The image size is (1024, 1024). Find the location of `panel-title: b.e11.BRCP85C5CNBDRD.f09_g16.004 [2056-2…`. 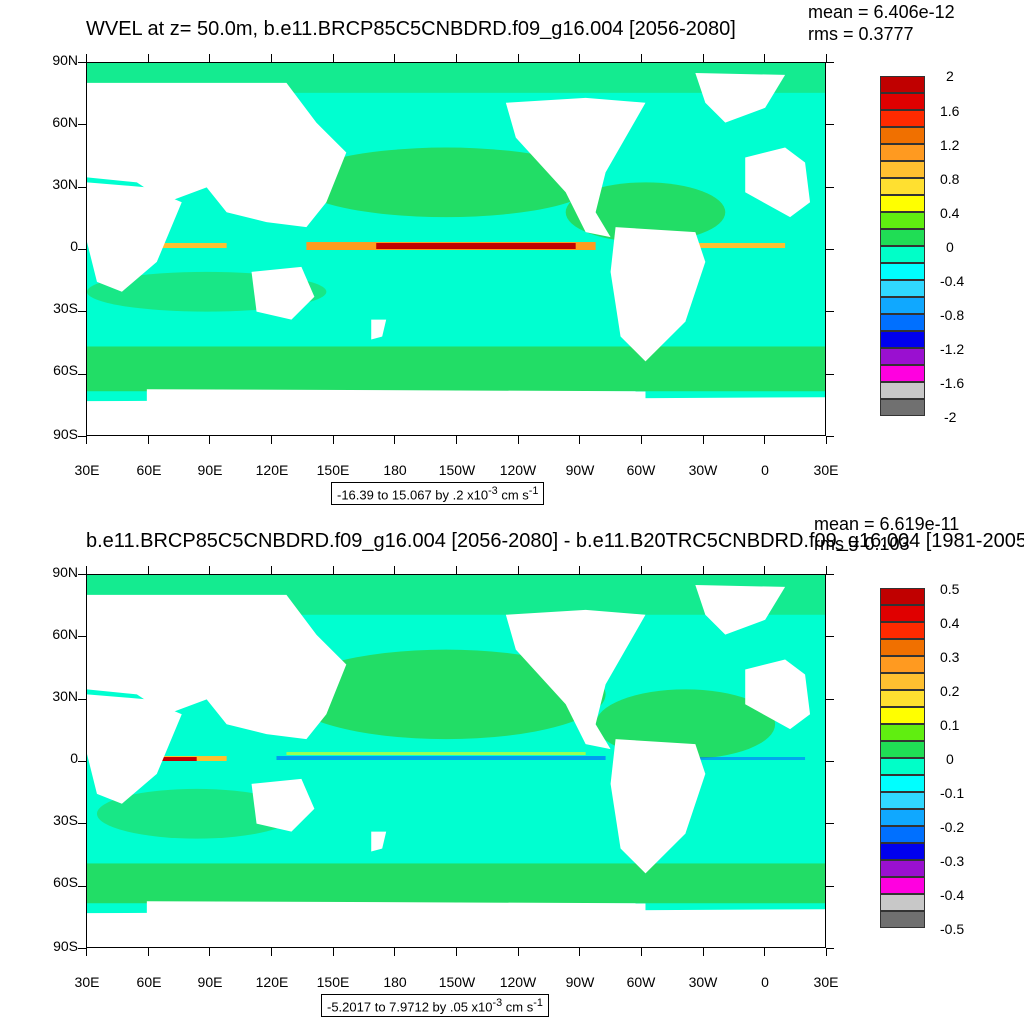

panel-title: b.e11.BRCP85C5CNBDRD.f09_g16.004 [2056-2… is located at coordinates (555, 541).